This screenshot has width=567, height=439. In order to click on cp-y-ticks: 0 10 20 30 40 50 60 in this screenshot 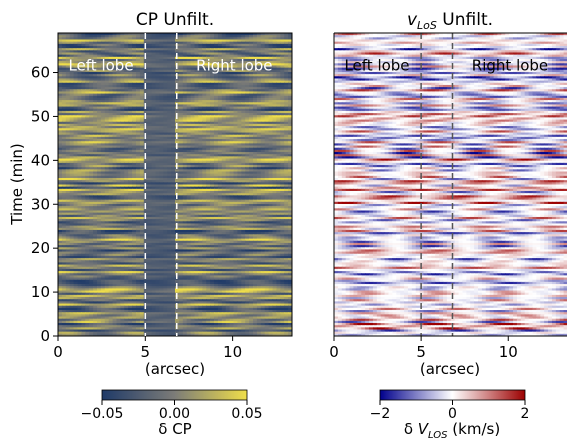, I will do `click(44, 204)`.